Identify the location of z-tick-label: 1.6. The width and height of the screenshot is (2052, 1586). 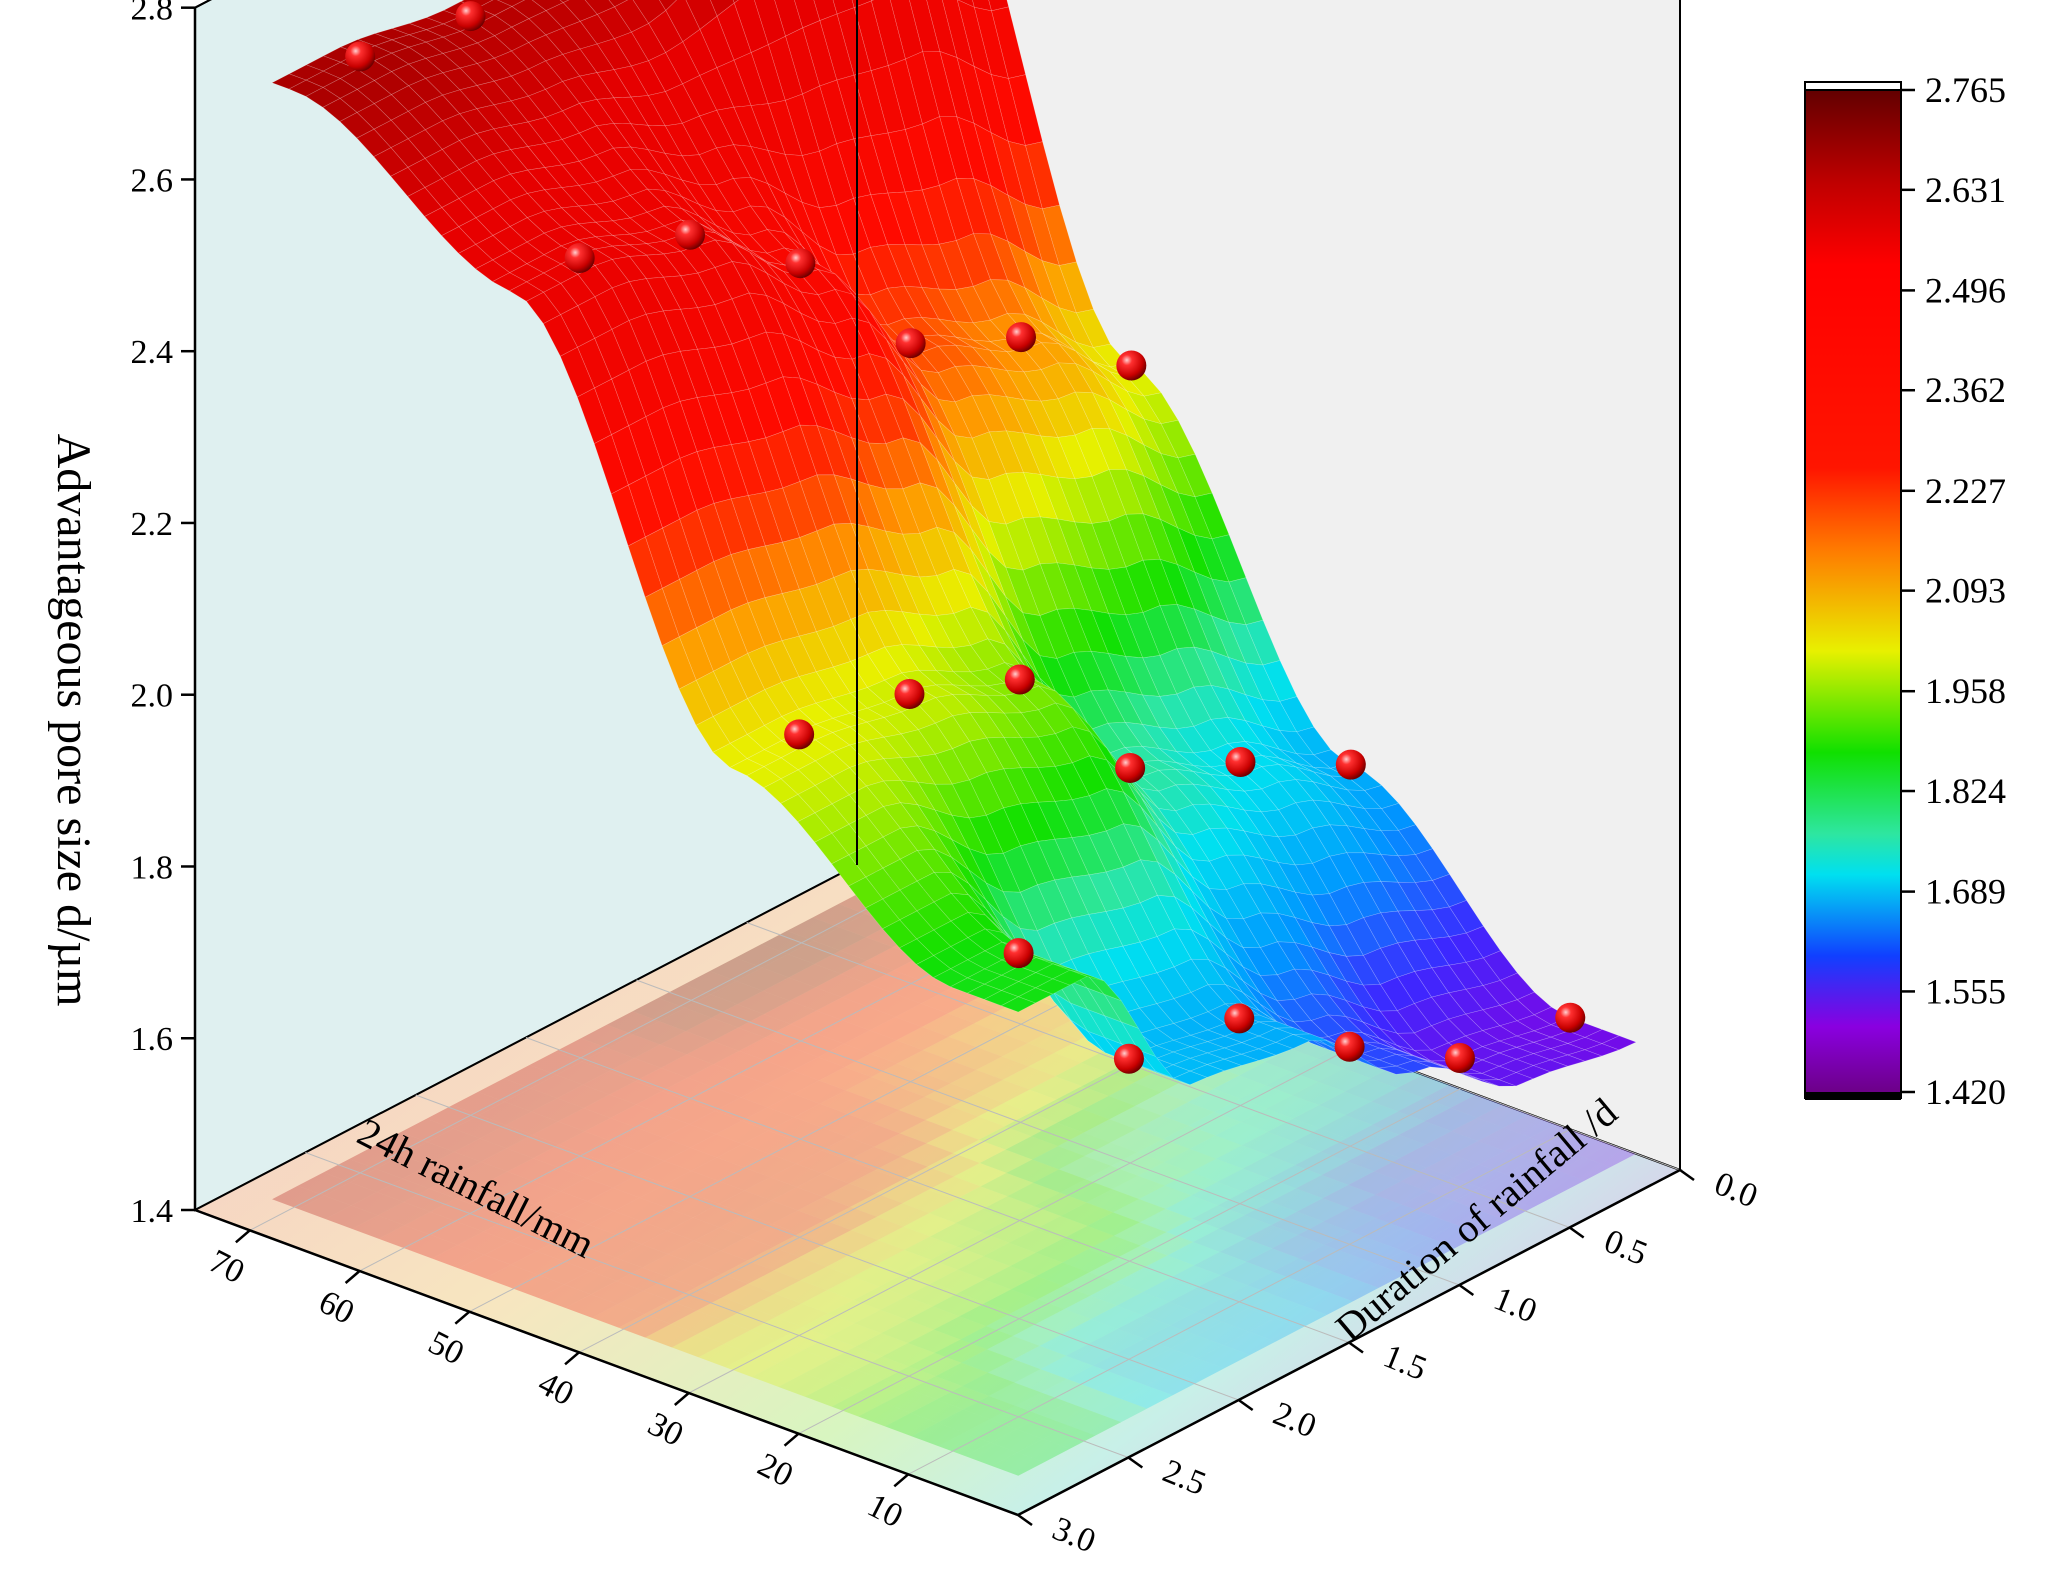
(152, 1039).